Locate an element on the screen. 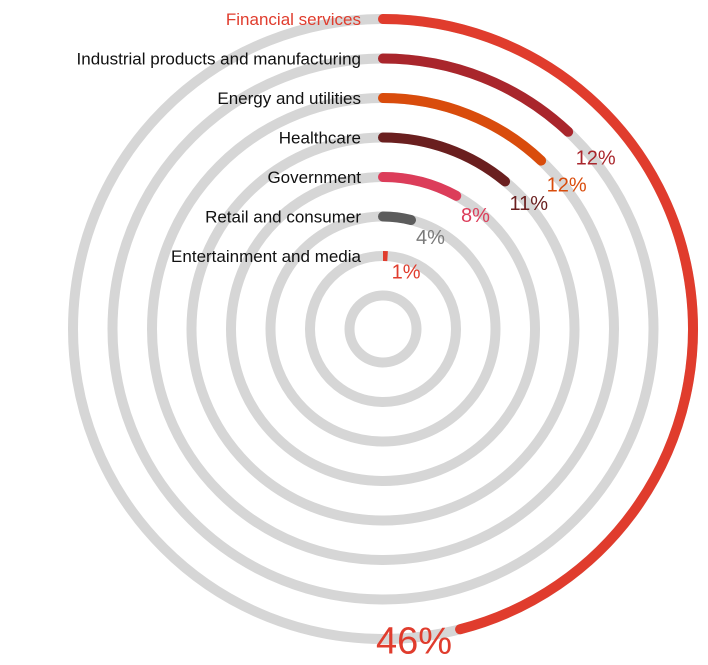  bar-industrial-products-and-manufacturing is located at coordinates (476, 95).